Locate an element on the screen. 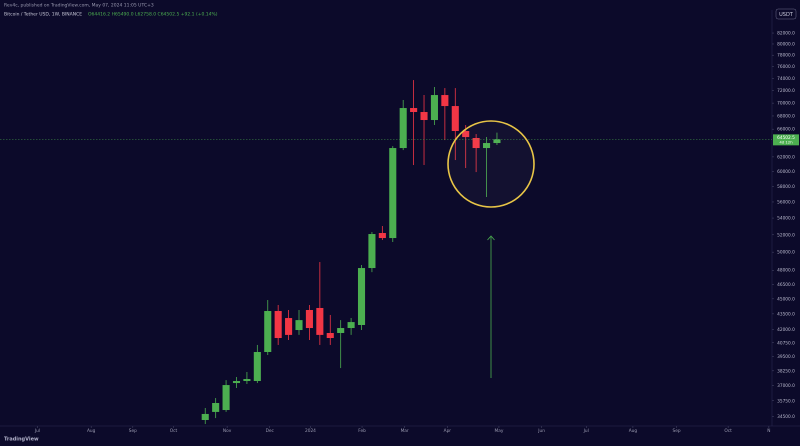 The image size is (800, 446). currency-box is located at coordinates (786, 14).